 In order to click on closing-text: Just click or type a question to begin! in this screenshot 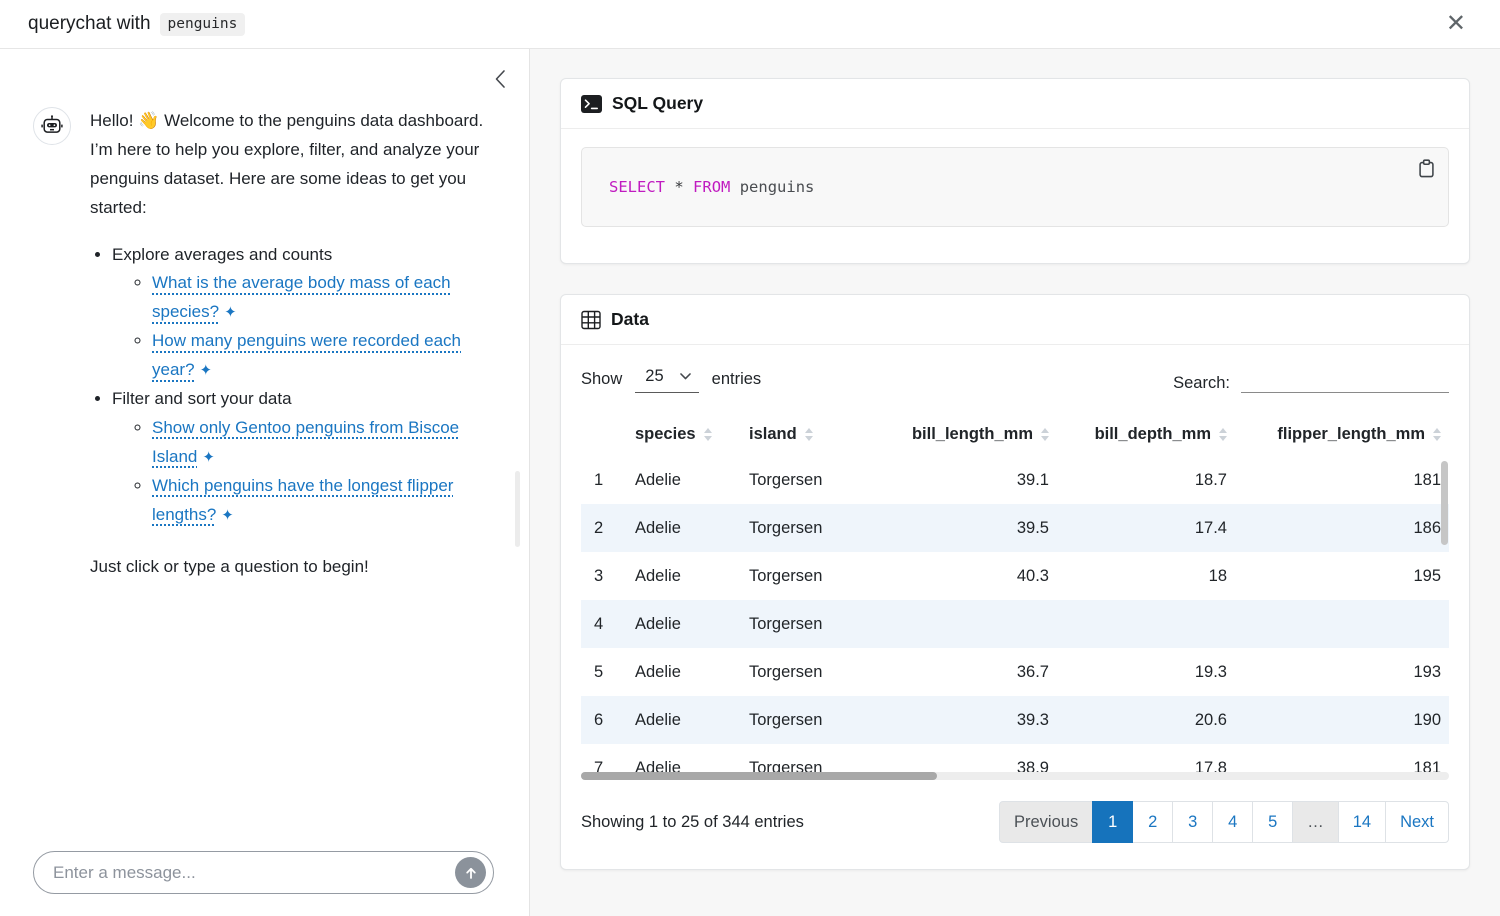, I will do `click(229, 567)`.